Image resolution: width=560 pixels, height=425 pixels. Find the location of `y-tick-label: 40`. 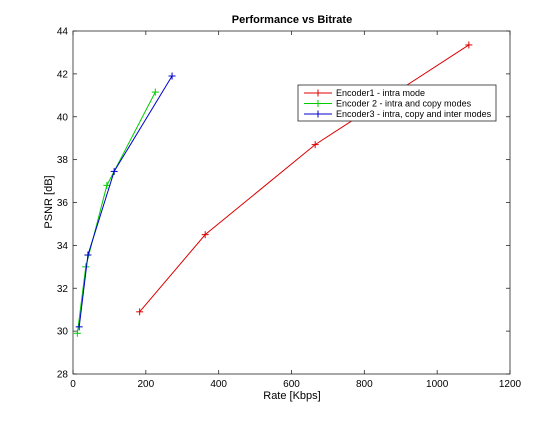

y-tick-label: 40 is located at coordinates (63, 117).